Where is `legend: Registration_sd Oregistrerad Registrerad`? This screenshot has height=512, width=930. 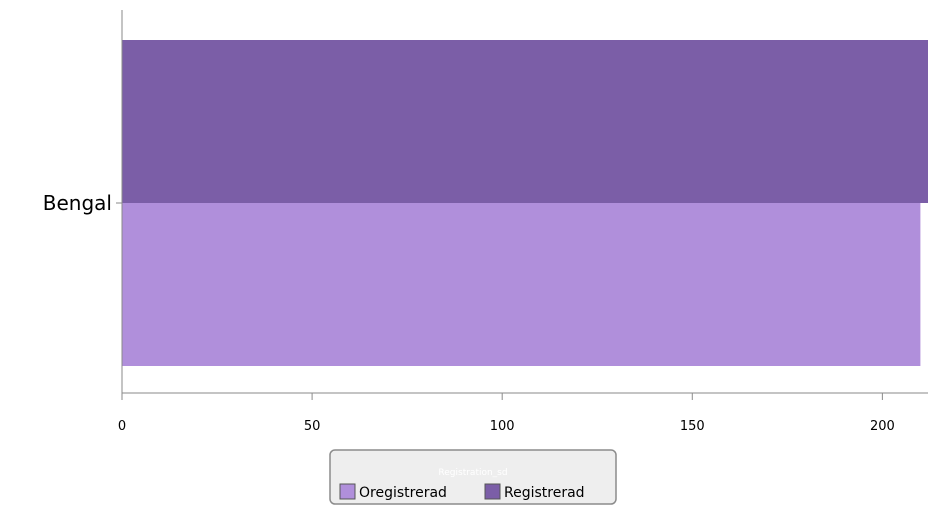 legend: Registration_sd Oregistrerad Registrerad is located at coordinates (473, 477).